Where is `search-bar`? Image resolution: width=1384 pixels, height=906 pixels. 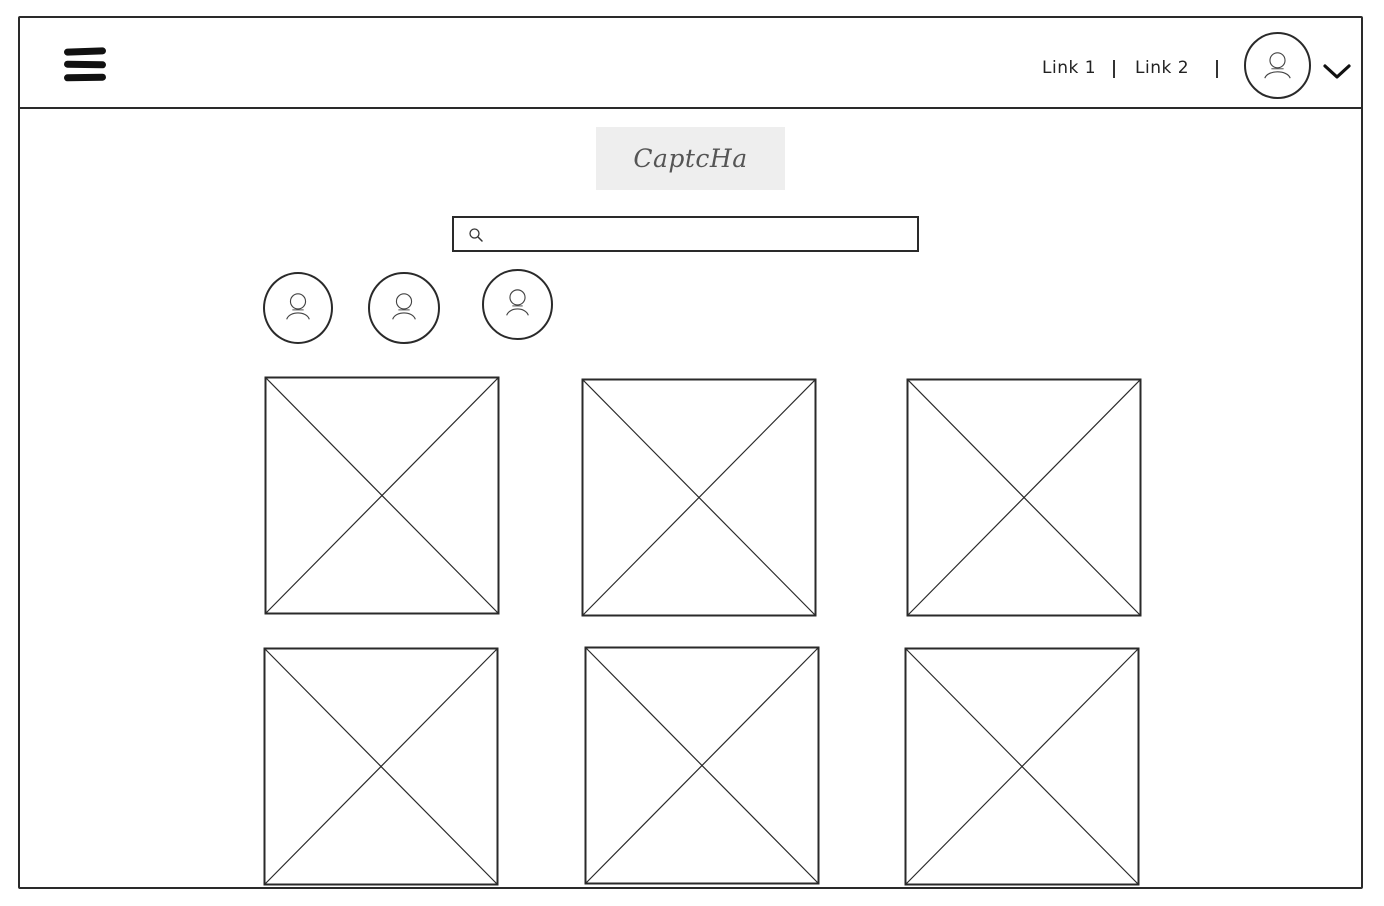 search-bar is located at coordinates (685, 234).